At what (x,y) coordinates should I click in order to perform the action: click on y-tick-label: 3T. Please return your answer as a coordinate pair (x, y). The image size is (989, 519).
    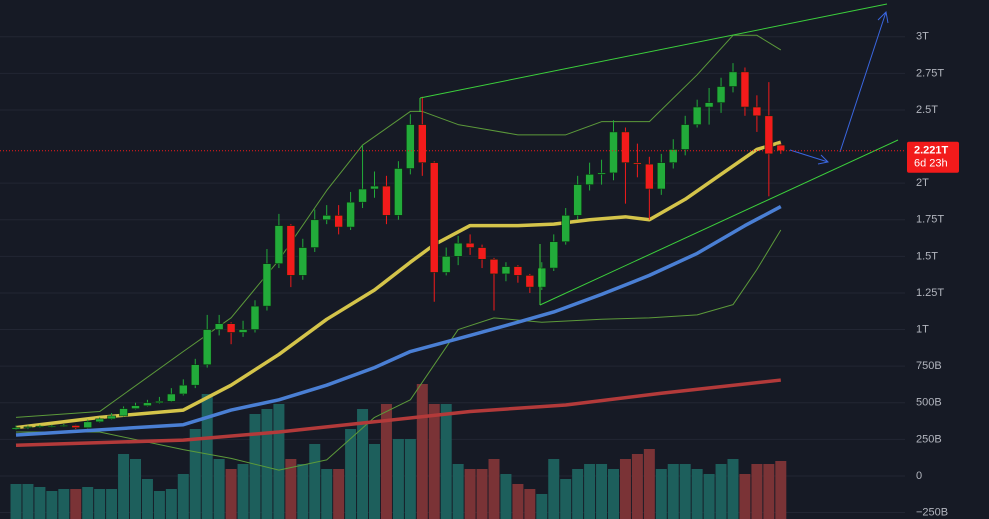
    Looking at the image, I should click on (922, 37).